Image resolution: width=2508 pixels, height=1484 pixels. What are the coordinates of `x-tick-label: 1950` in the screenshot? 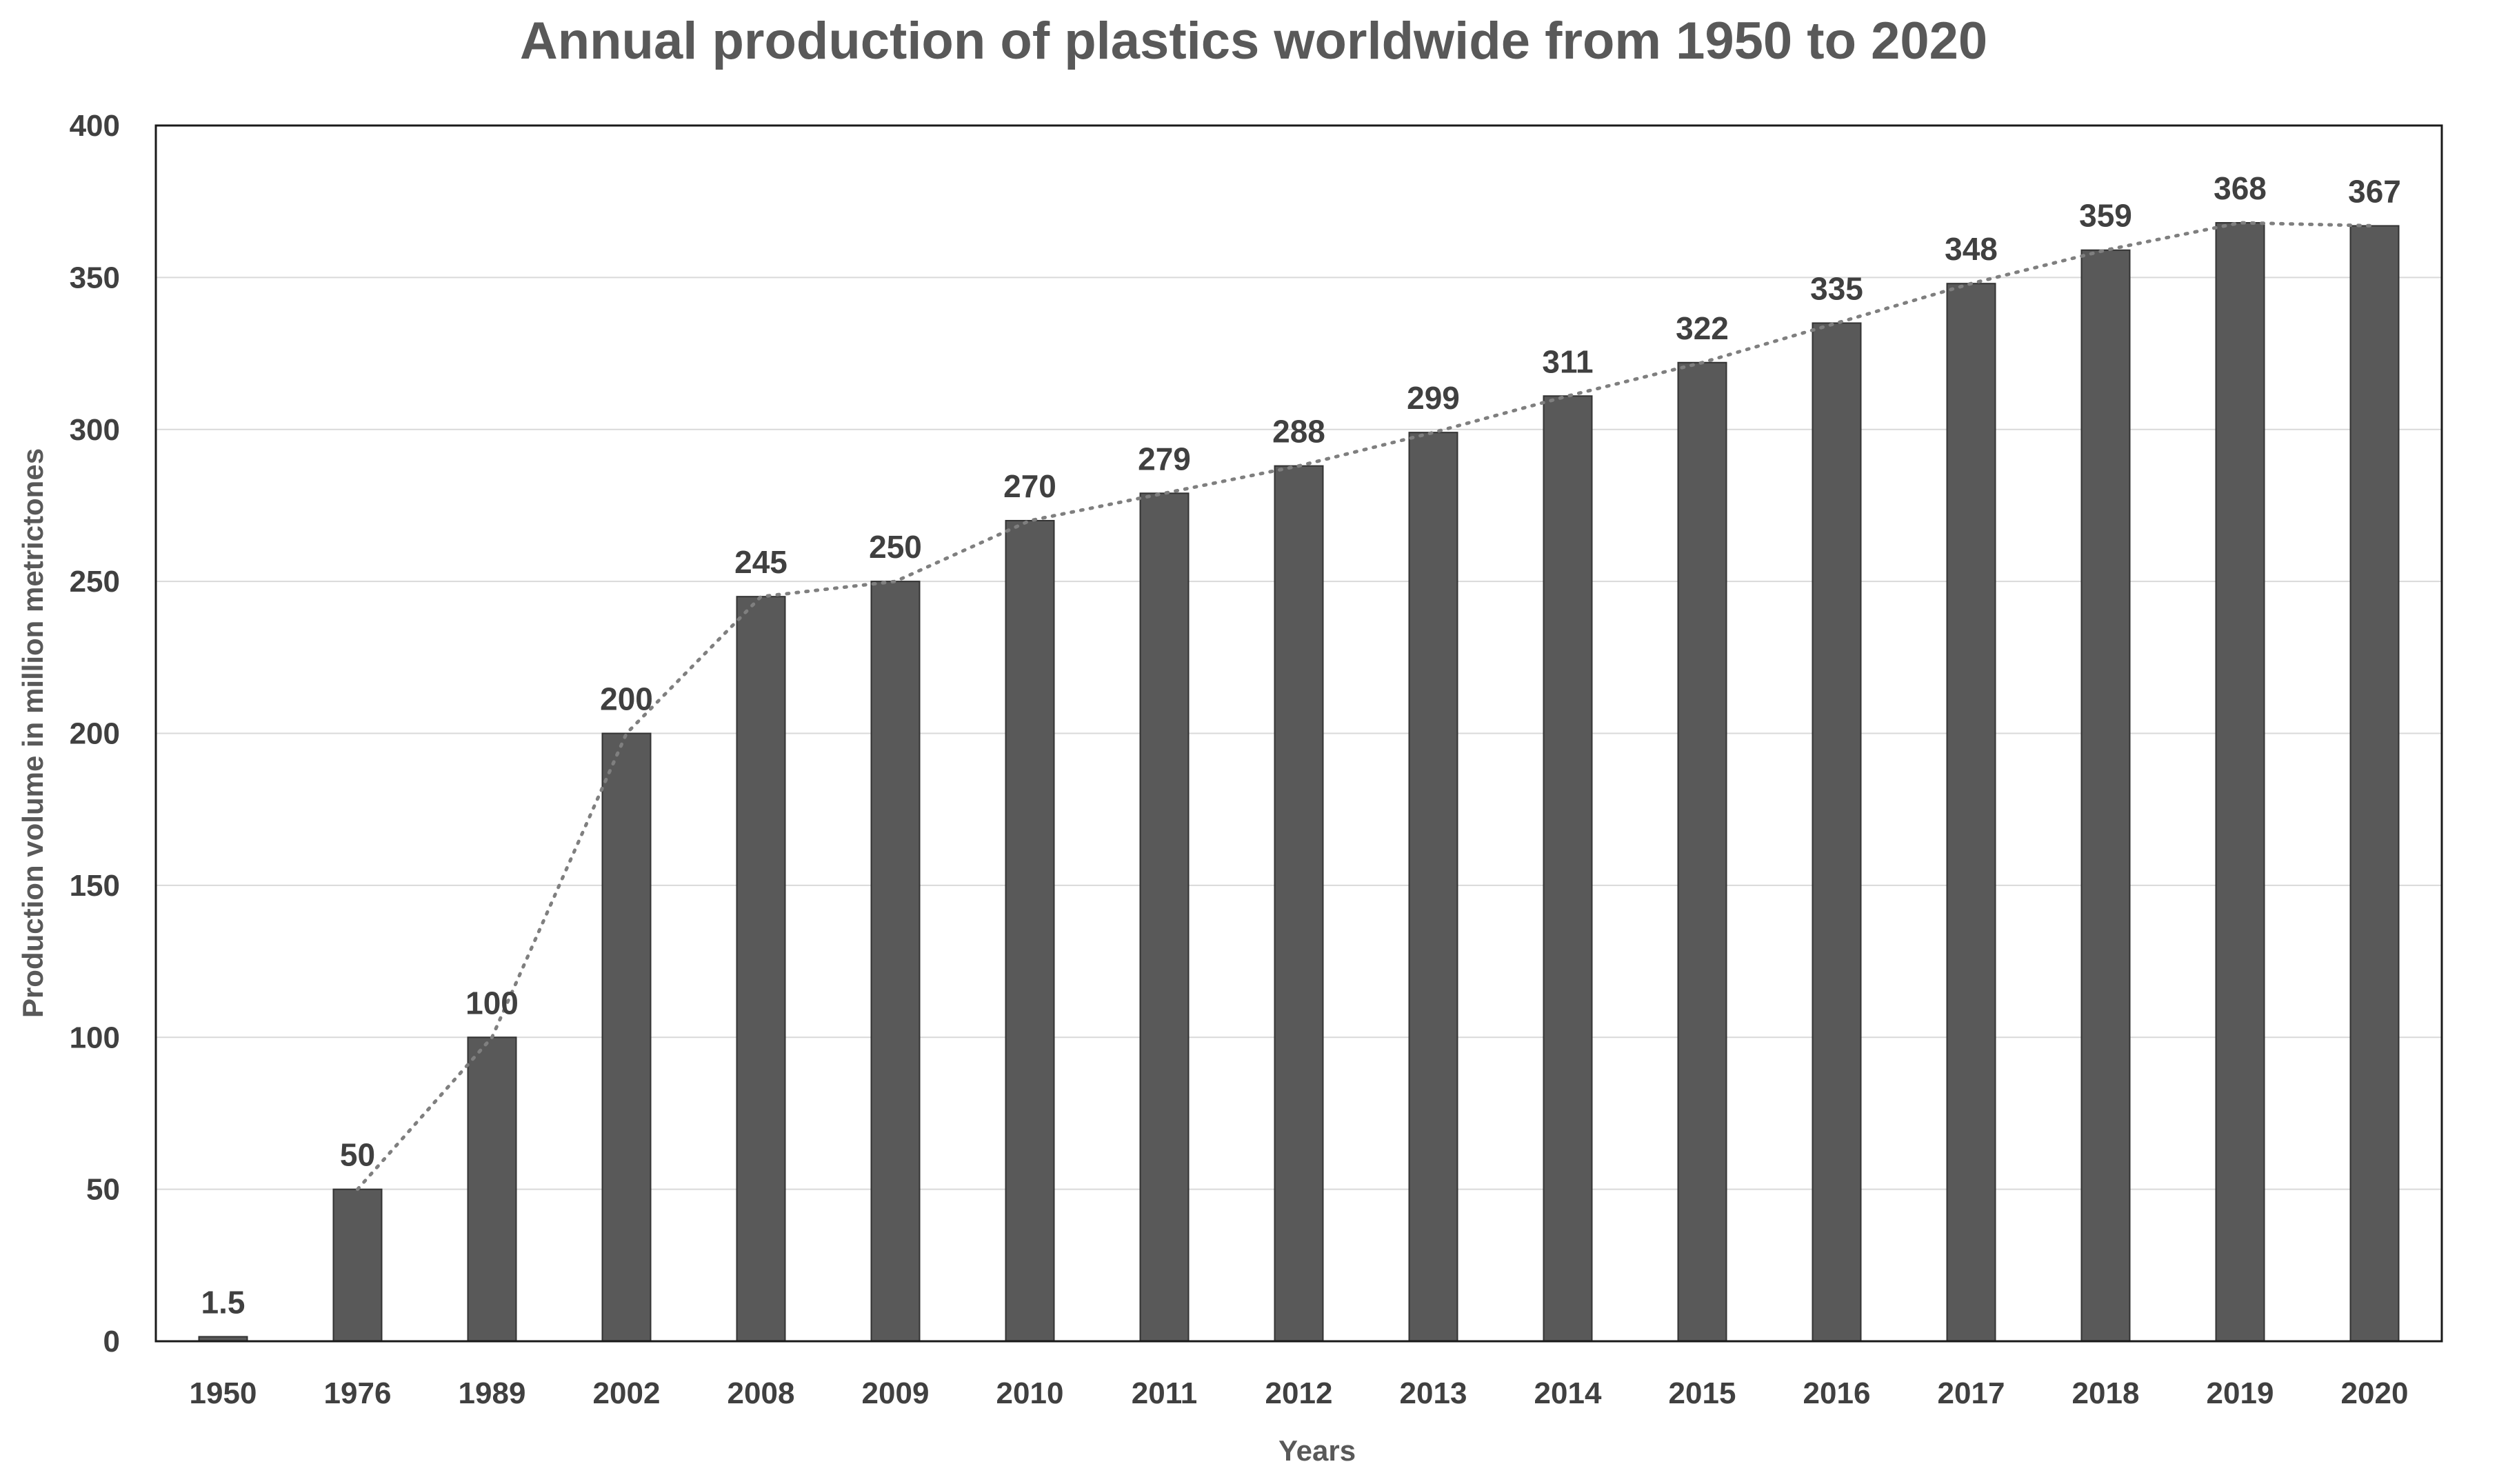 It's located at (223, 1393).